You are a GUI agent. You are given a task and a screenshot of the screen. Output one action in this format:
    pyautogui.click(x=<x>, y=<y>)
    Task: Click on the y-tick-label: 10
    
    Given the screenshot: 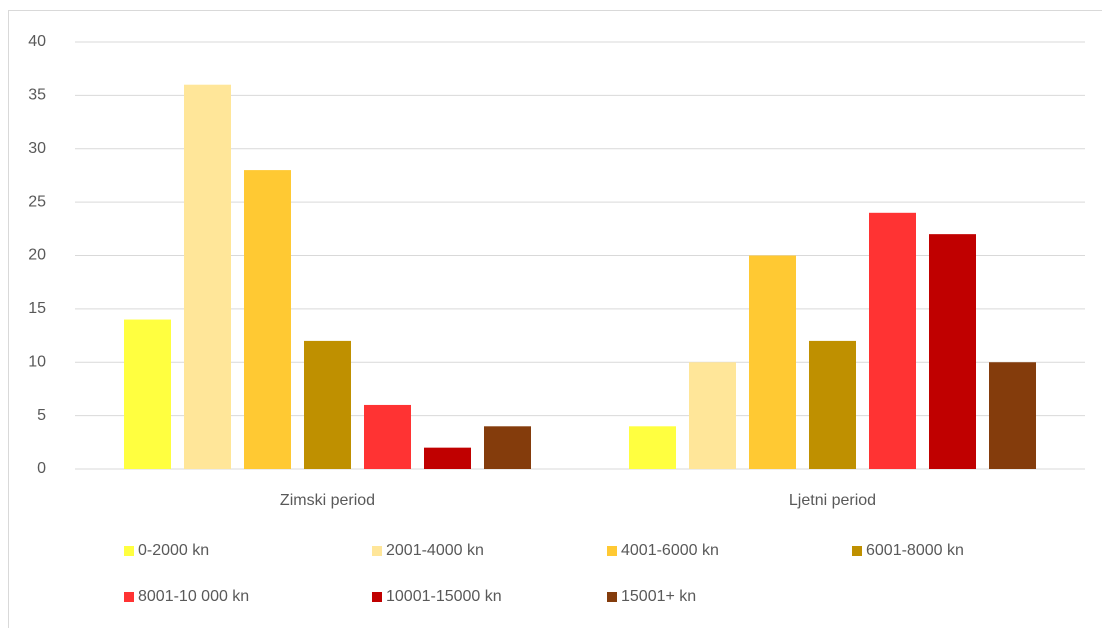 What is the action you would take?
    pyautogui.click(x=37, y=361)
    